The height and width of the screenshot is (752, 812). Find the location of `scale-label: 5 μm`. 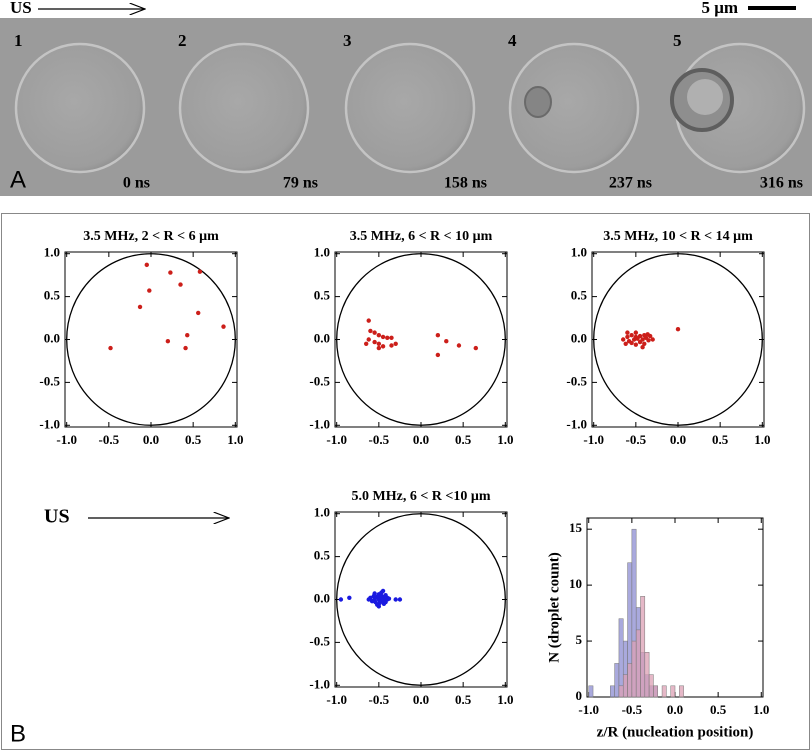

scale-label: 5 μm is located at coordinates (719, 8).